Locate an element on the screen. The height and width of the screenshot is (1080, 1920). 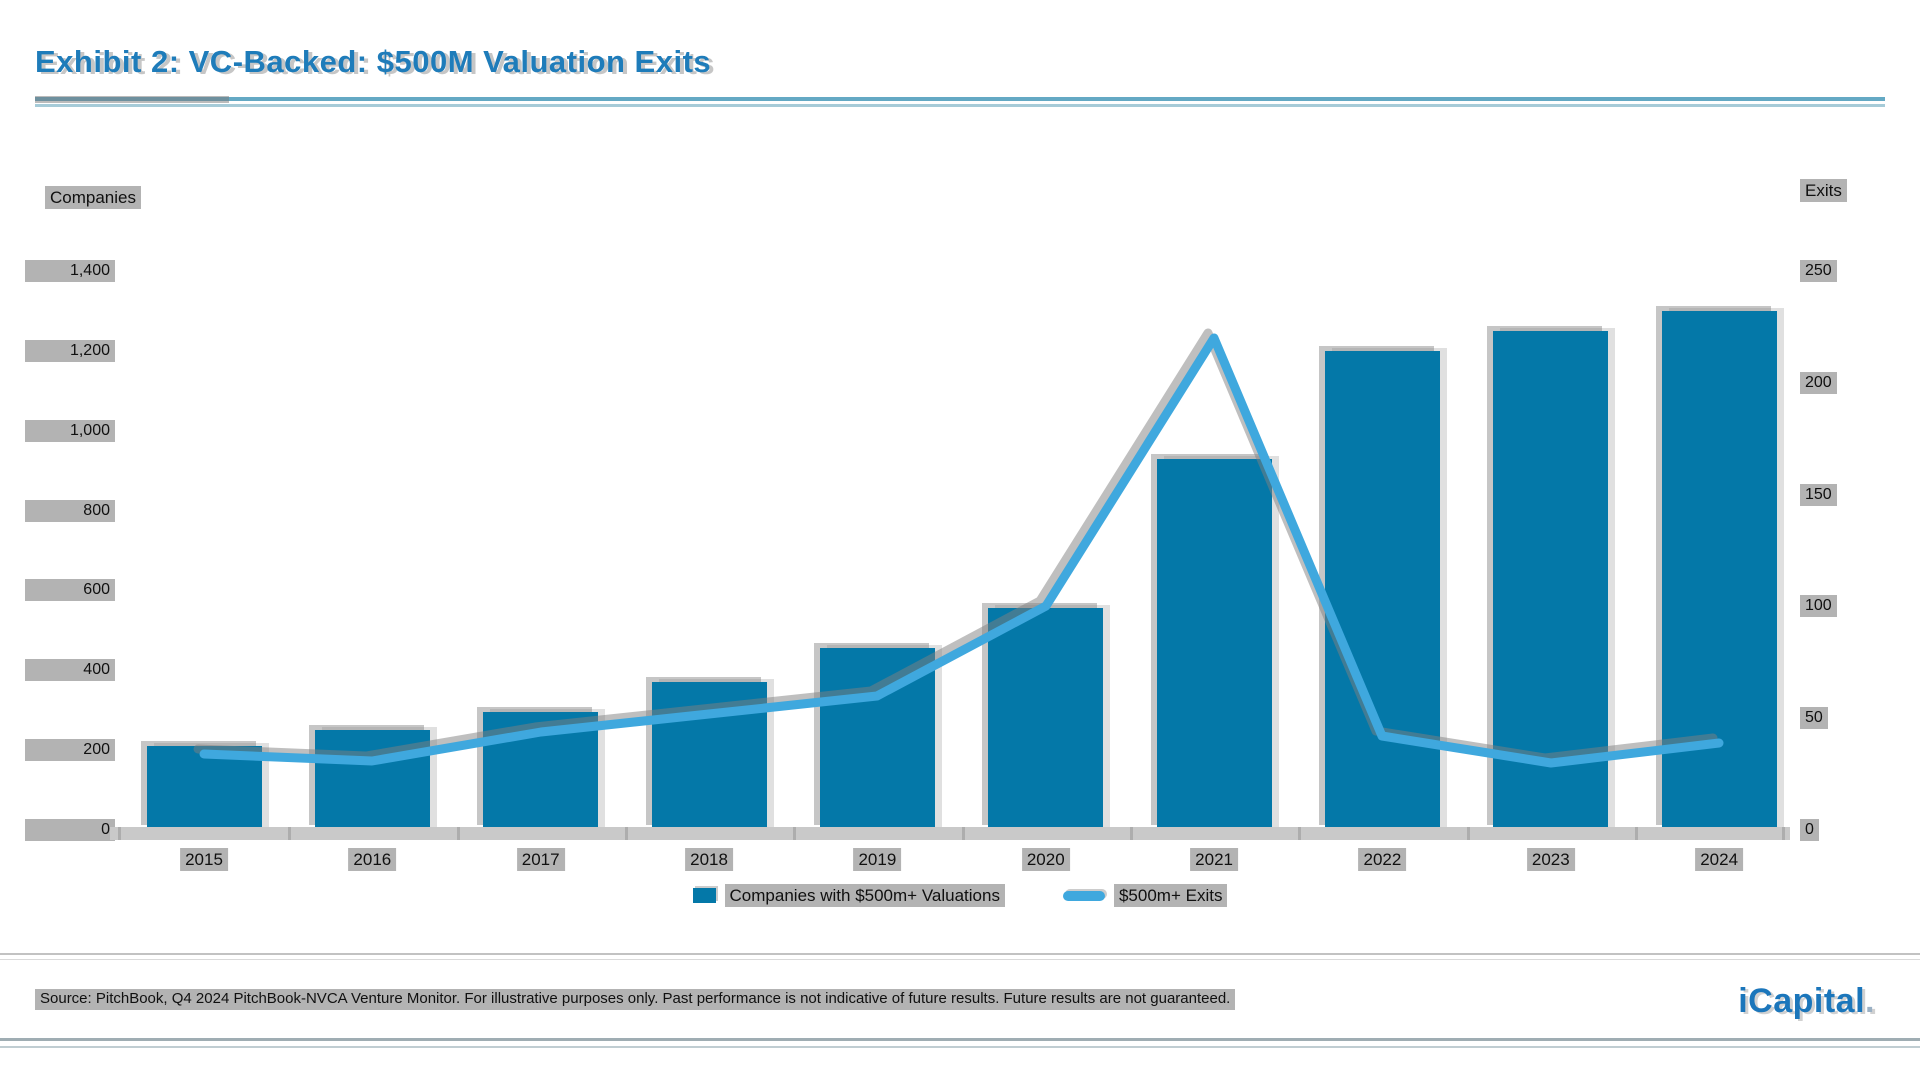
yticks-right-200: 200 is located at coordinates (1818, 382).